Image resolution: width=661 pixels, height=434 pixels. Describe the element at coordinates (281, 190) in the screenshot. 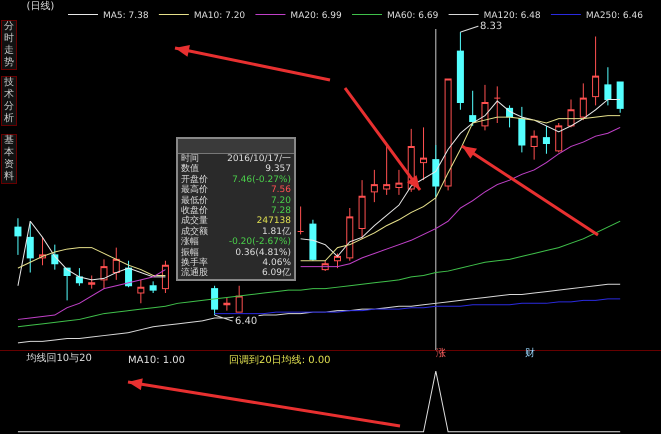

I see `annotation: 7.56` at that location.